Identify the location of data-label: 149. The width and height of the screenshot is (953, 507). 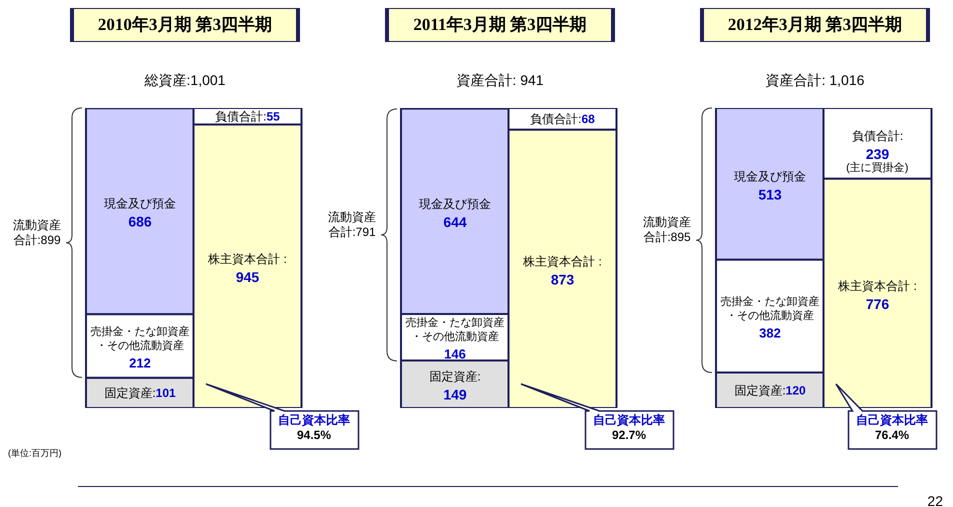
(455, 394).